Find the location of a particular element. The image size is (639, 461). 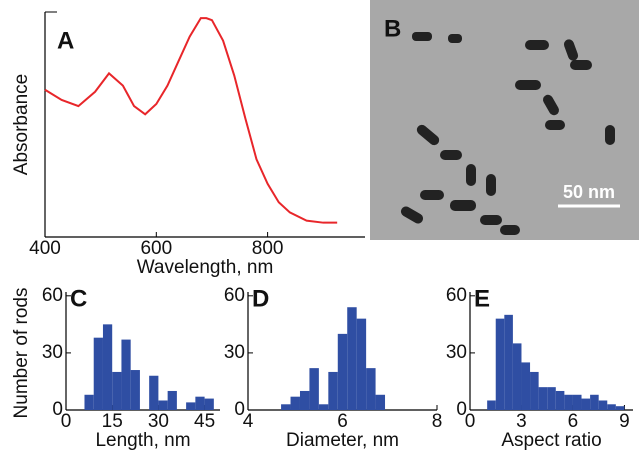

panel-label: C is located at coordinates (78, 298).